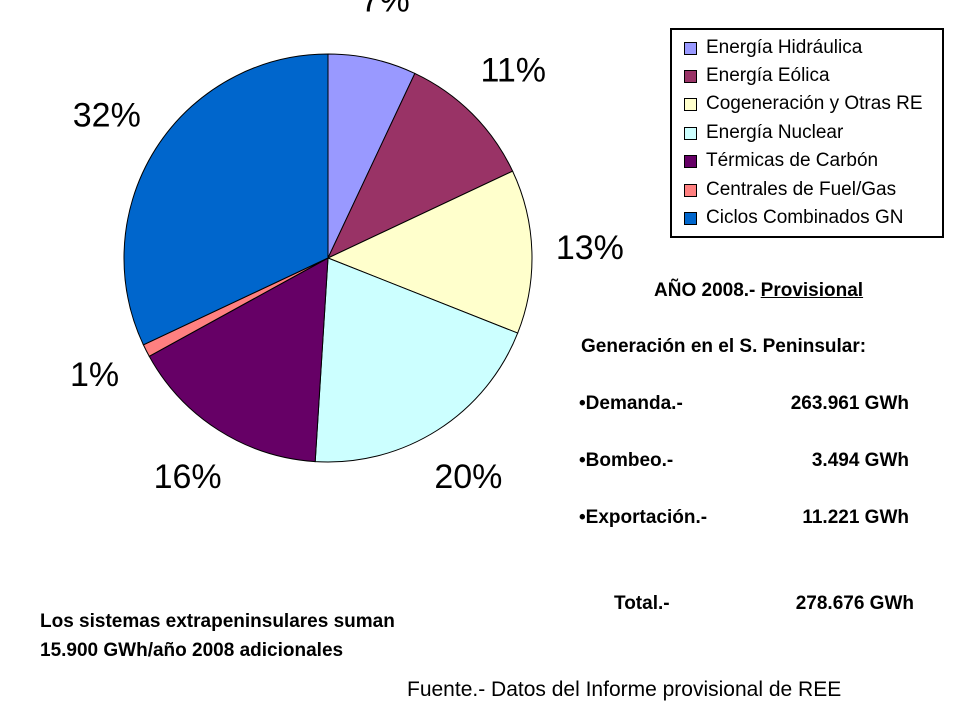 The image size is (960, 720). Describe the element at coordinates (707, 290) in the screenshot. I see `year-prefix: AÑO 2008.-` at that location.